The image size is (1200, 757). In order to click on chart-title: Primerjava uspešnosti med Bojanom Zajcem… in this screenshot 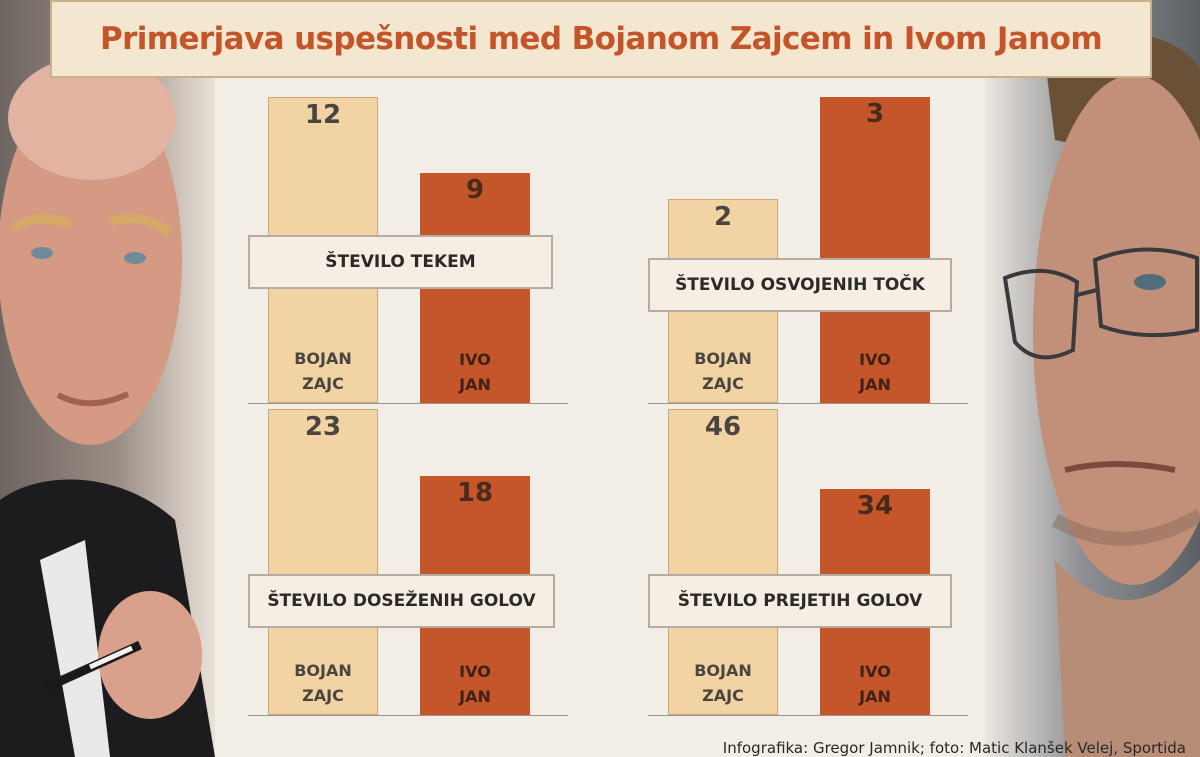, I will do `click(601, 39)`.